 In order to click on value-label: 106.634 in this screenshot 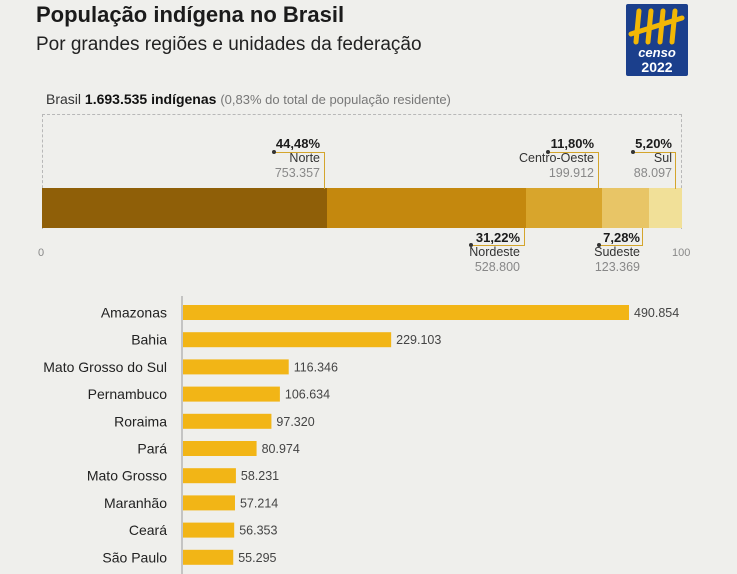, I will do `click(307, 395)`.